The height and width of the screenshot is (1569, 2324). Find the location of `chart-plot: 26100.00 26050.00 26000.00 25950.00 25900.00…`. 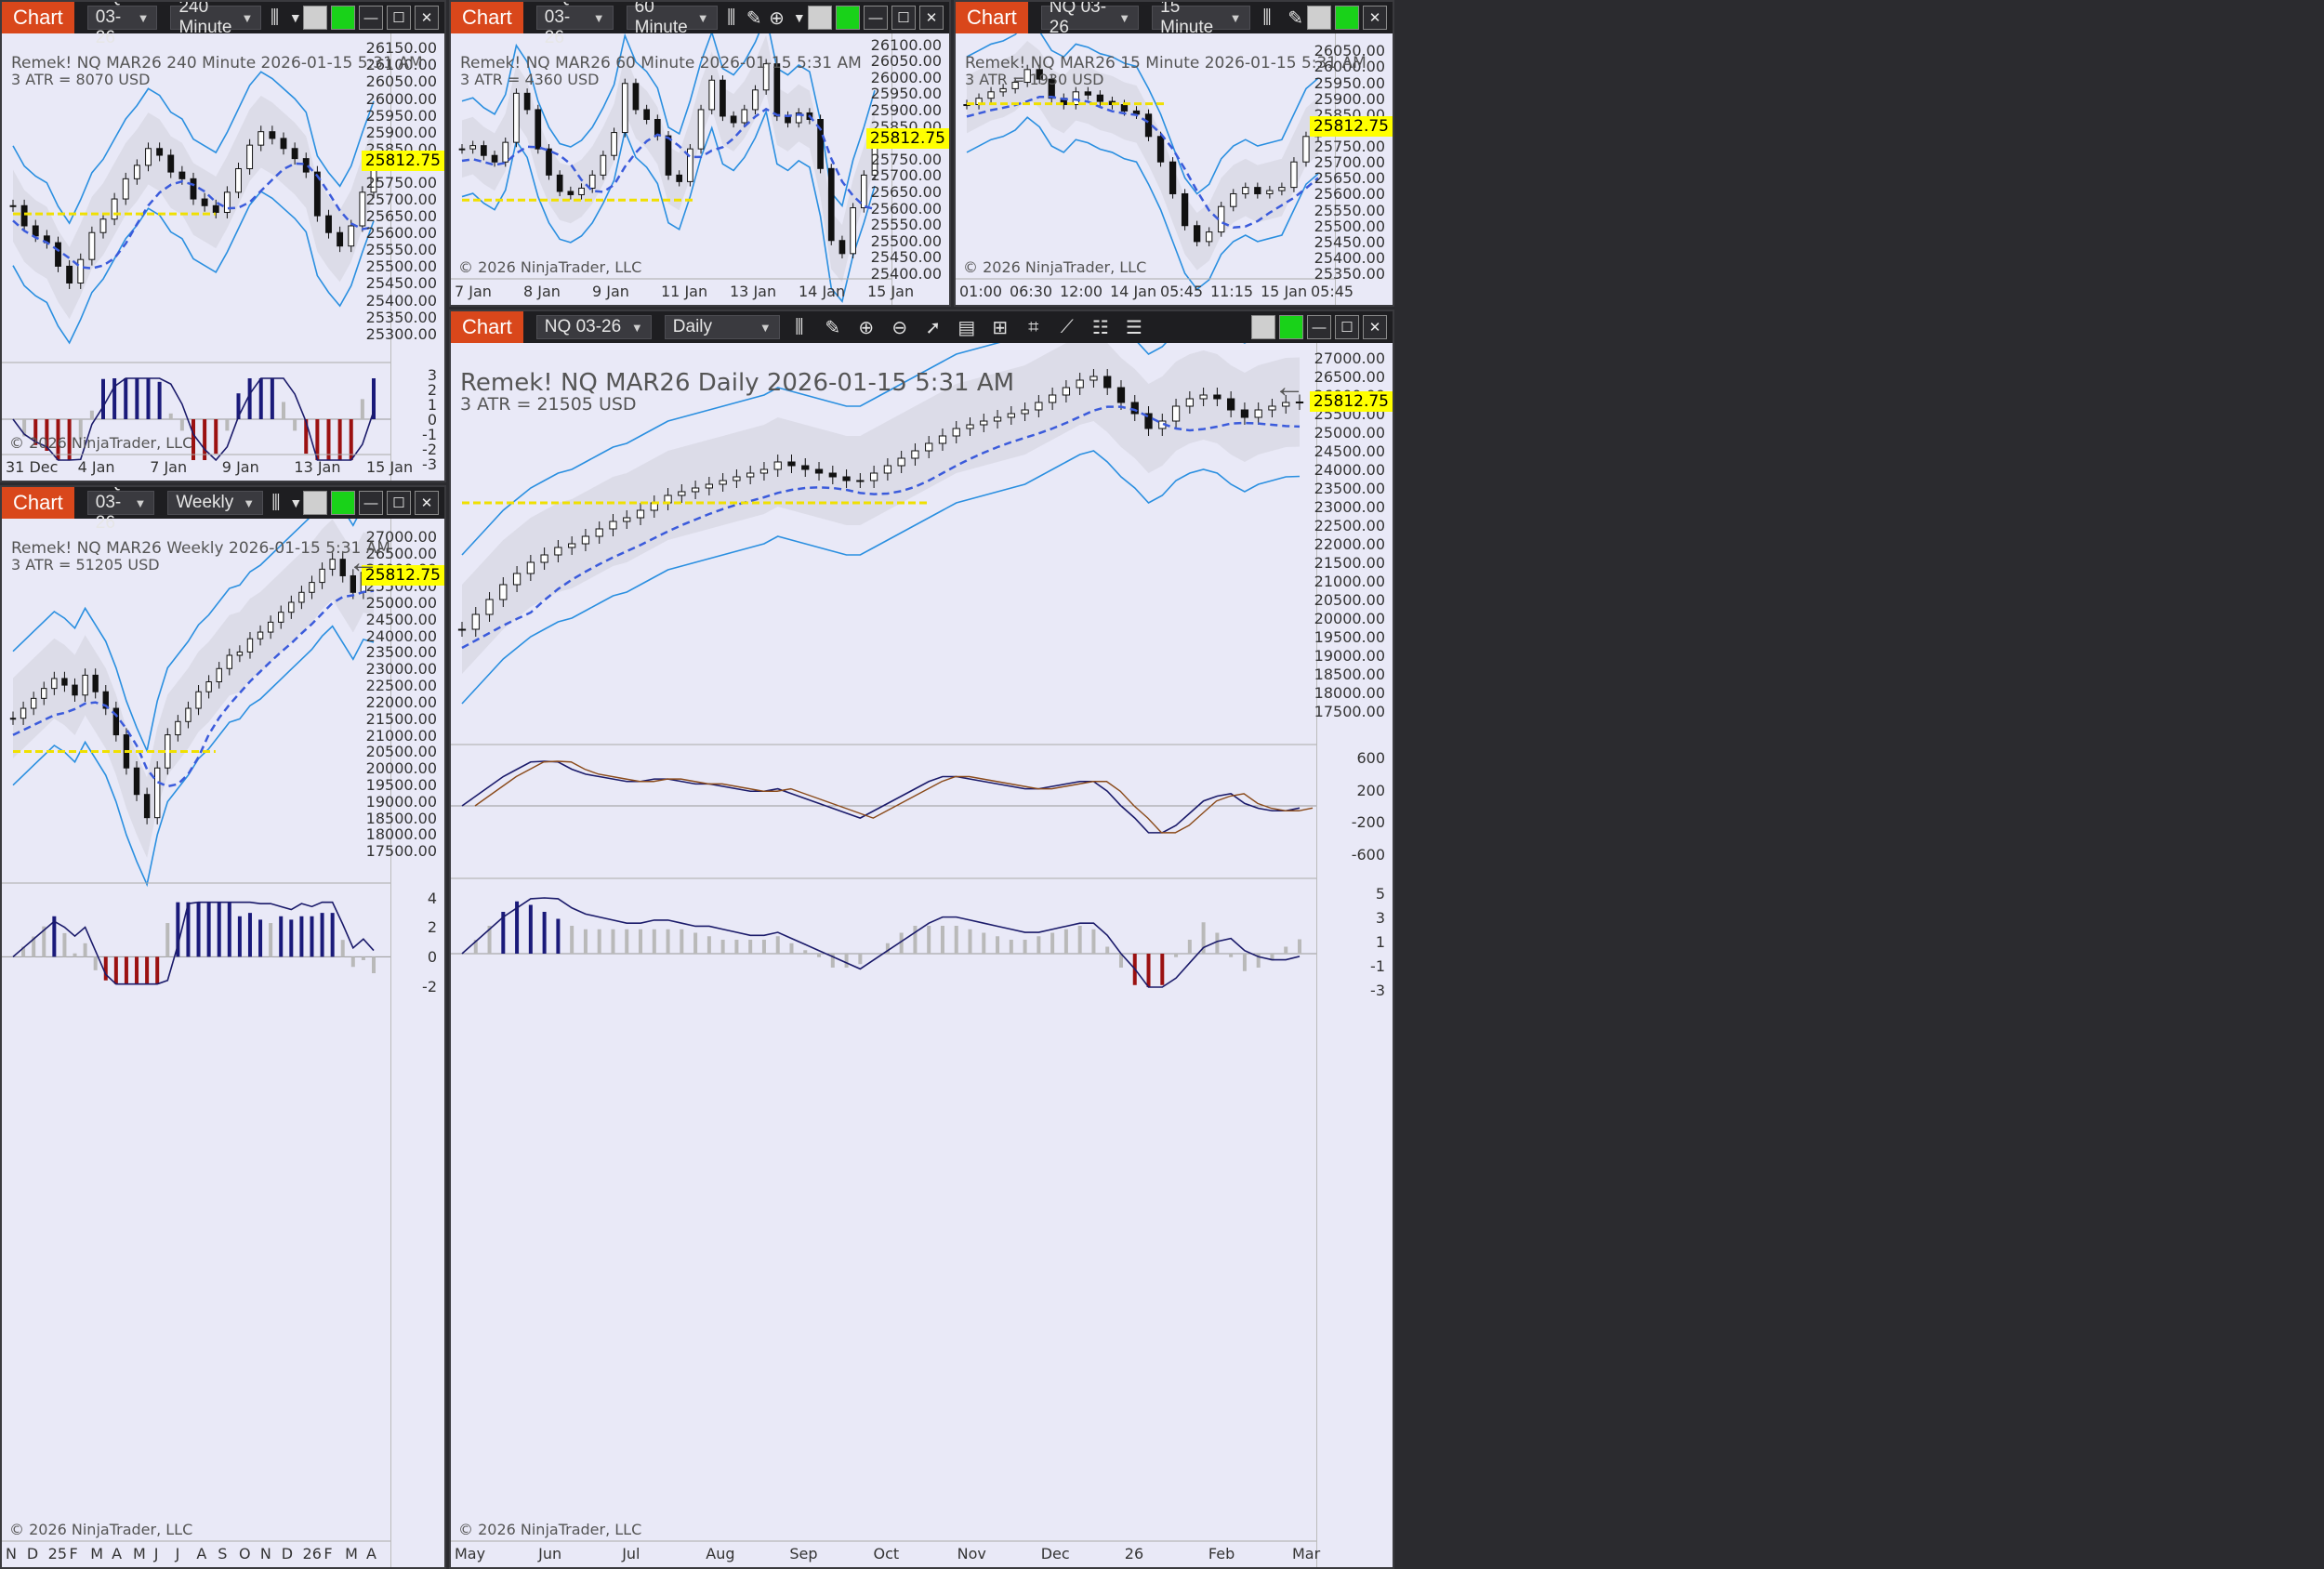

chart-plot: 26100.00 26050.00 26000.00 25950.00 25900.00… is located at coordinates (700, 169).